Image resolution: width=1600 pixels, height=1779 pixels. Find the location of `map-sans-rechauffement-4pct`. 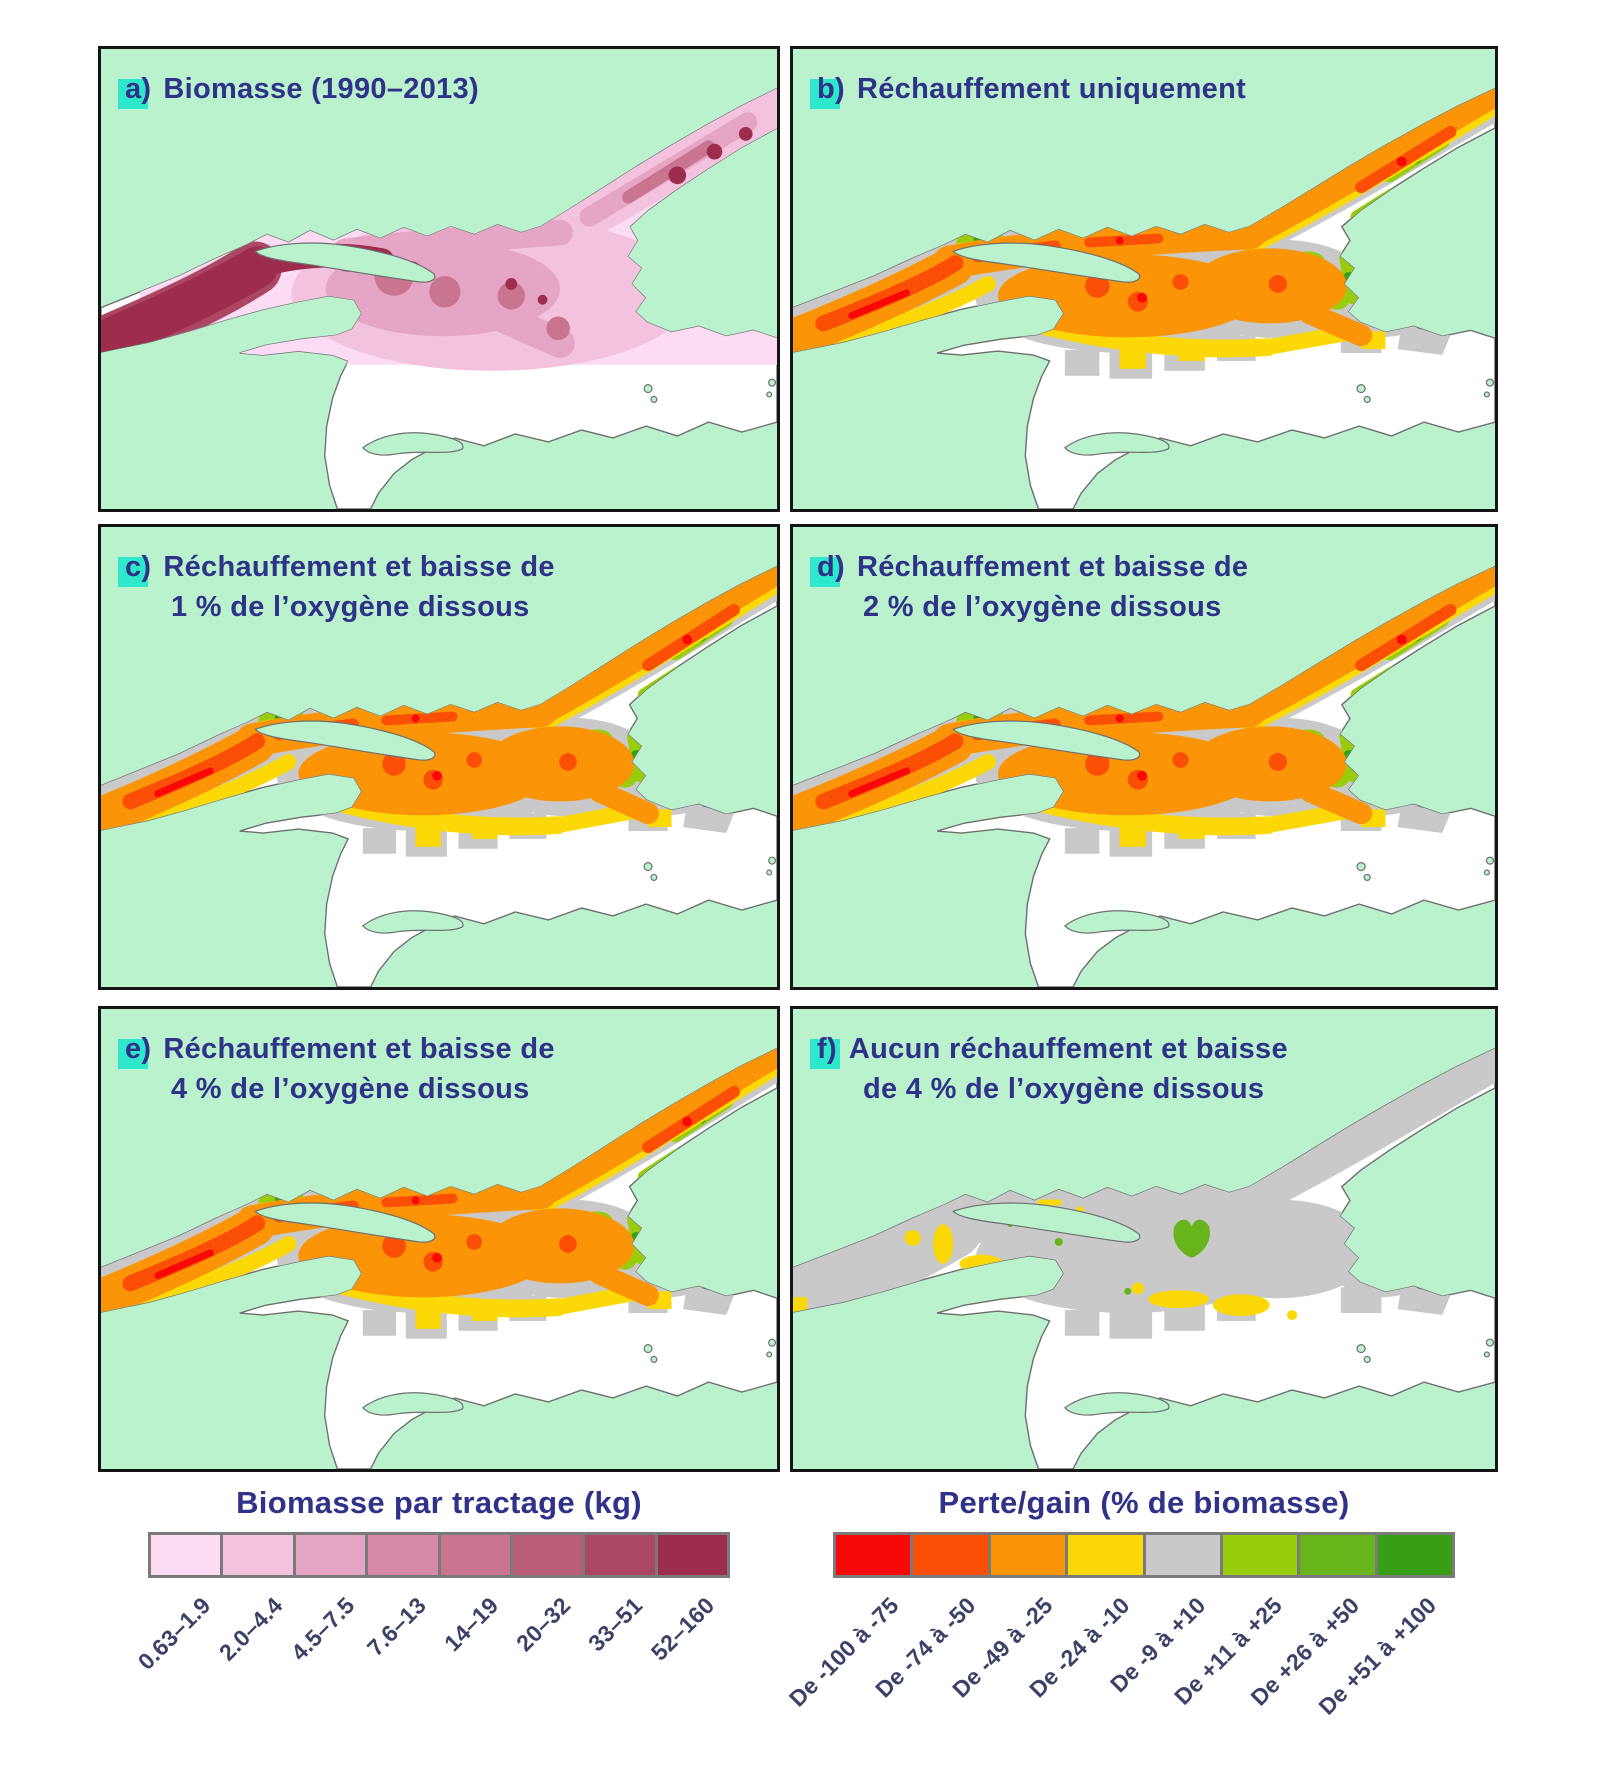

map-sans-rechauffement-4pct is located at coordinates (1144, 1239).